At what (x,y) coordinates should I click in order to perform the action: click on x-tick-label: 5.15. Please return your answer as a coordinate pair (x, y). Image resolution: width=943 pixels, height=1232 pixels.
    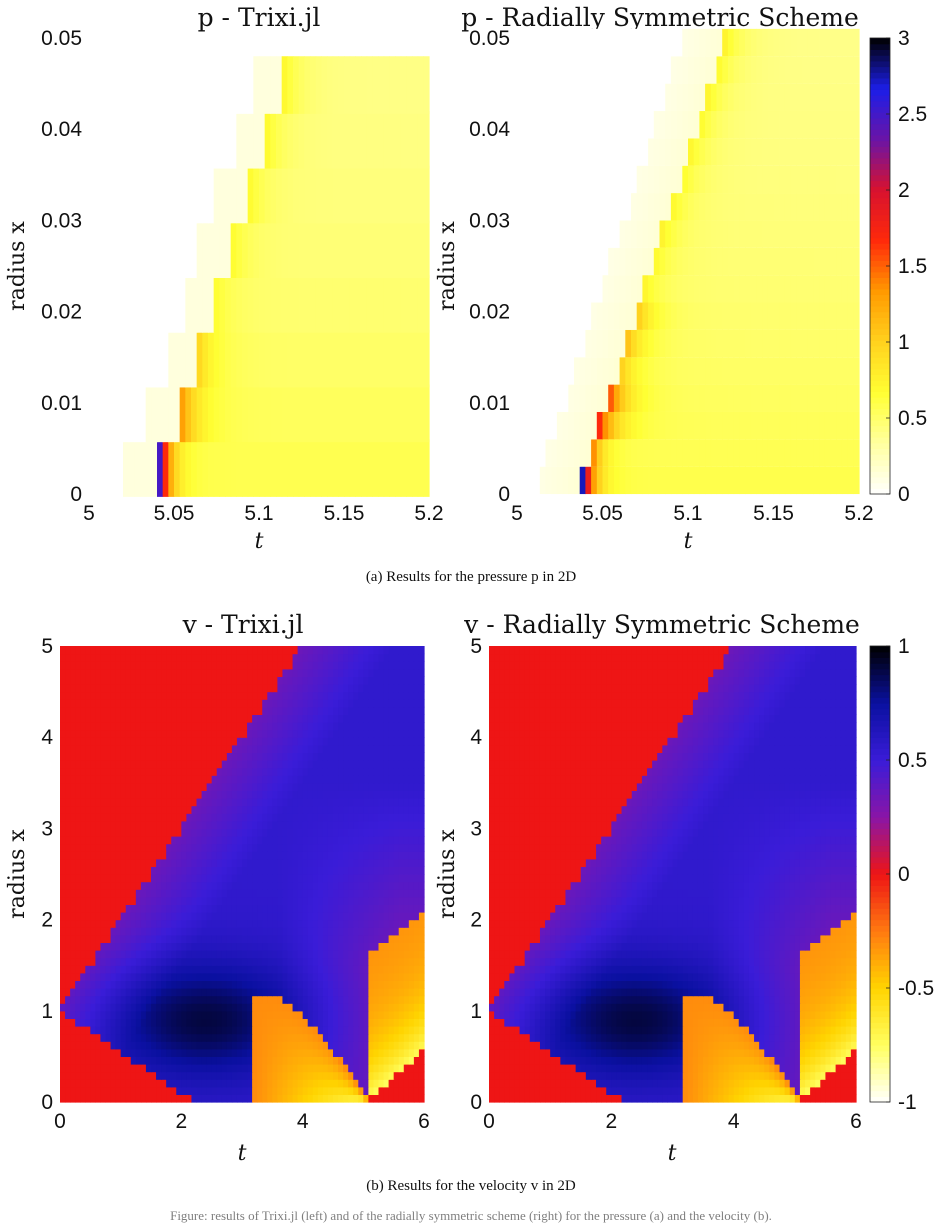
    Looking at the image, I should click on (344, 513).